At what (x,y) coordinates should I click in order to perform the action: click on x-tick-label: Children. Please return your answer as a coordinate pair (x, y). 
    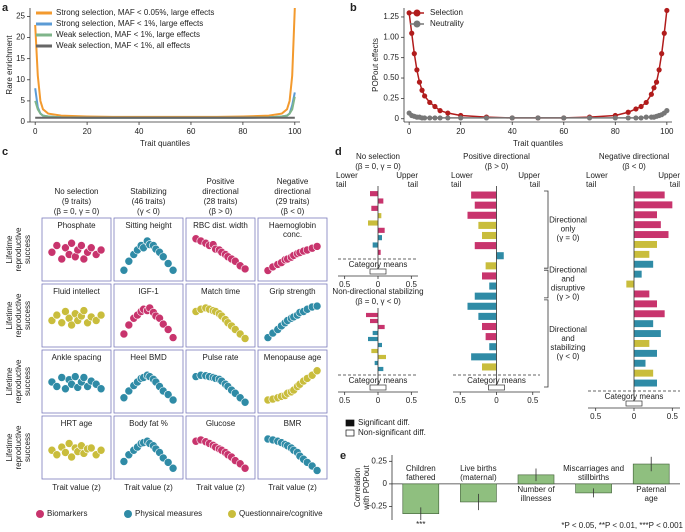
    Looking at the image, I should click on (421, 468).